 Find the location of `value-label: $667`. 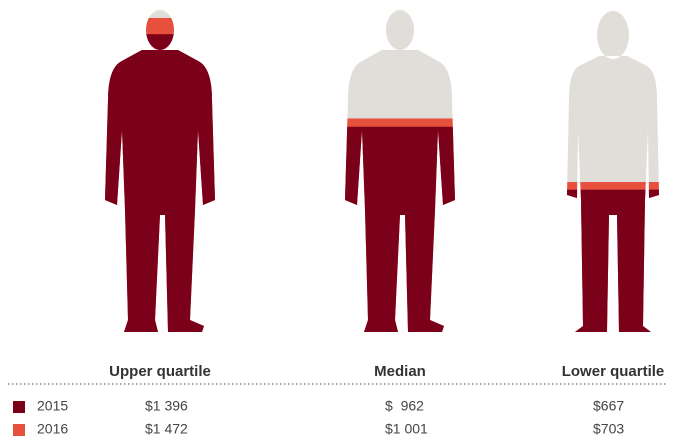

value-label: $667 is located at coordinates (608, 406).